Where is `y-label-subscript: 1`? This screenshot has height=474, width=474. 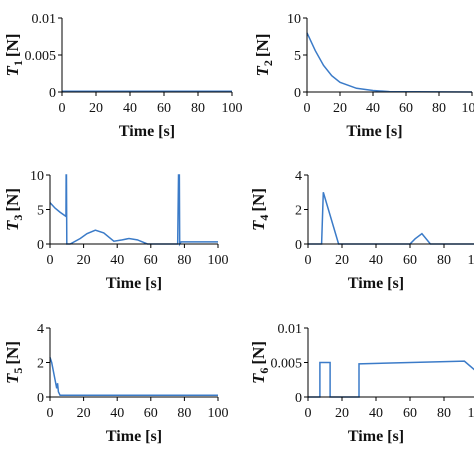
y-label-subscript: 1 is located at coordinates (18, 63).